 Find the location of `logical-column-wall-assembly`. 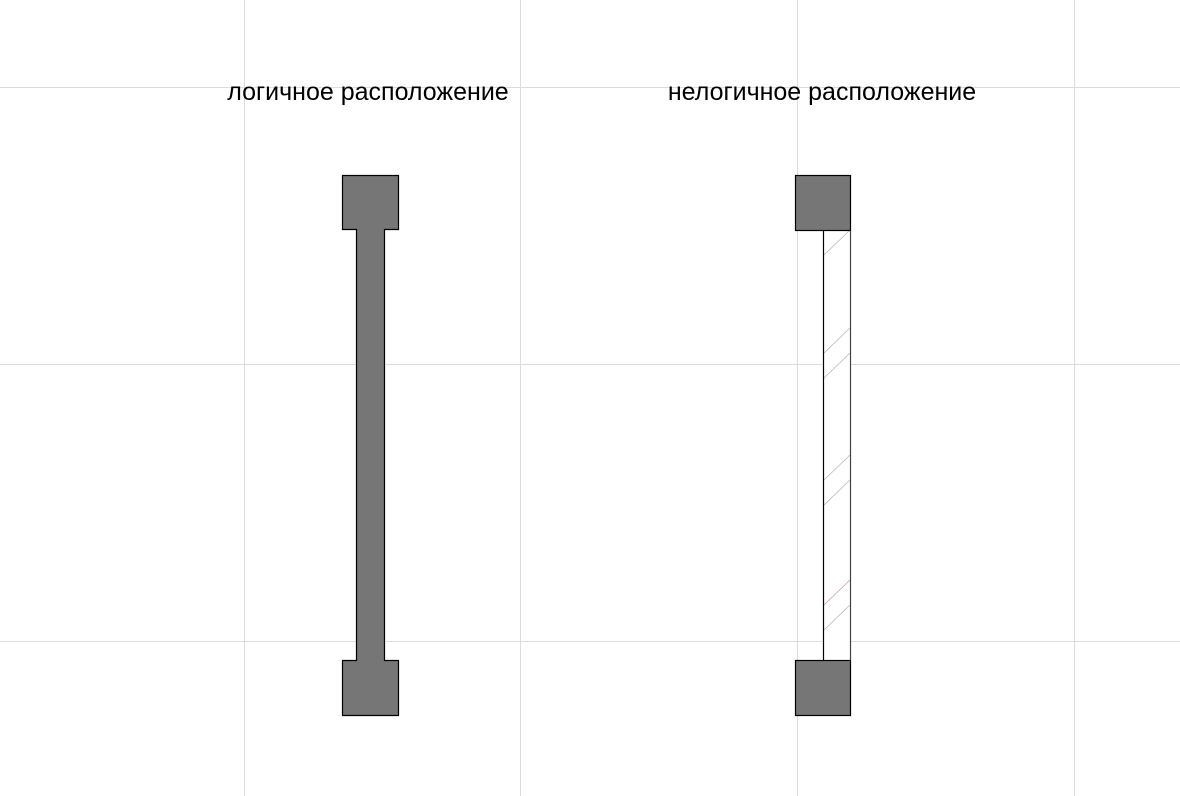

logical-column-wall-assembly is located at coordinates (370, 445).